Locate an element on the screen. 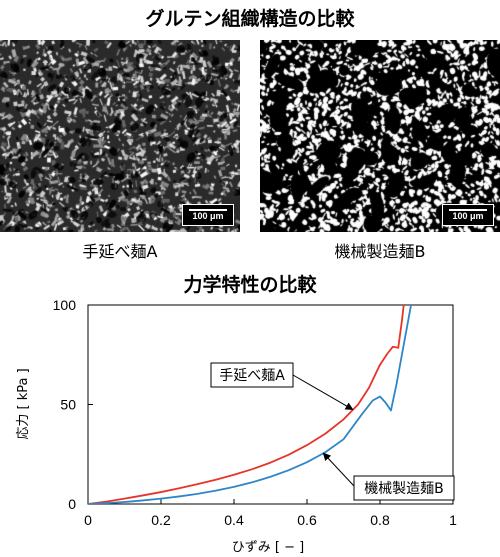  callout-b-label: 機械製造麺B is located at coordinates (404, 489).